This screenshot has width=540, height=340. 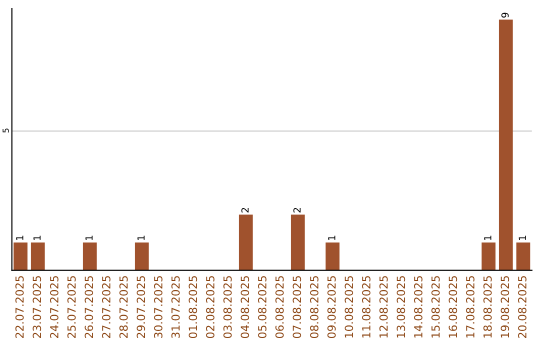 I want to click on x-tick-label: 06.08.2025, so click(x=279, y=307).